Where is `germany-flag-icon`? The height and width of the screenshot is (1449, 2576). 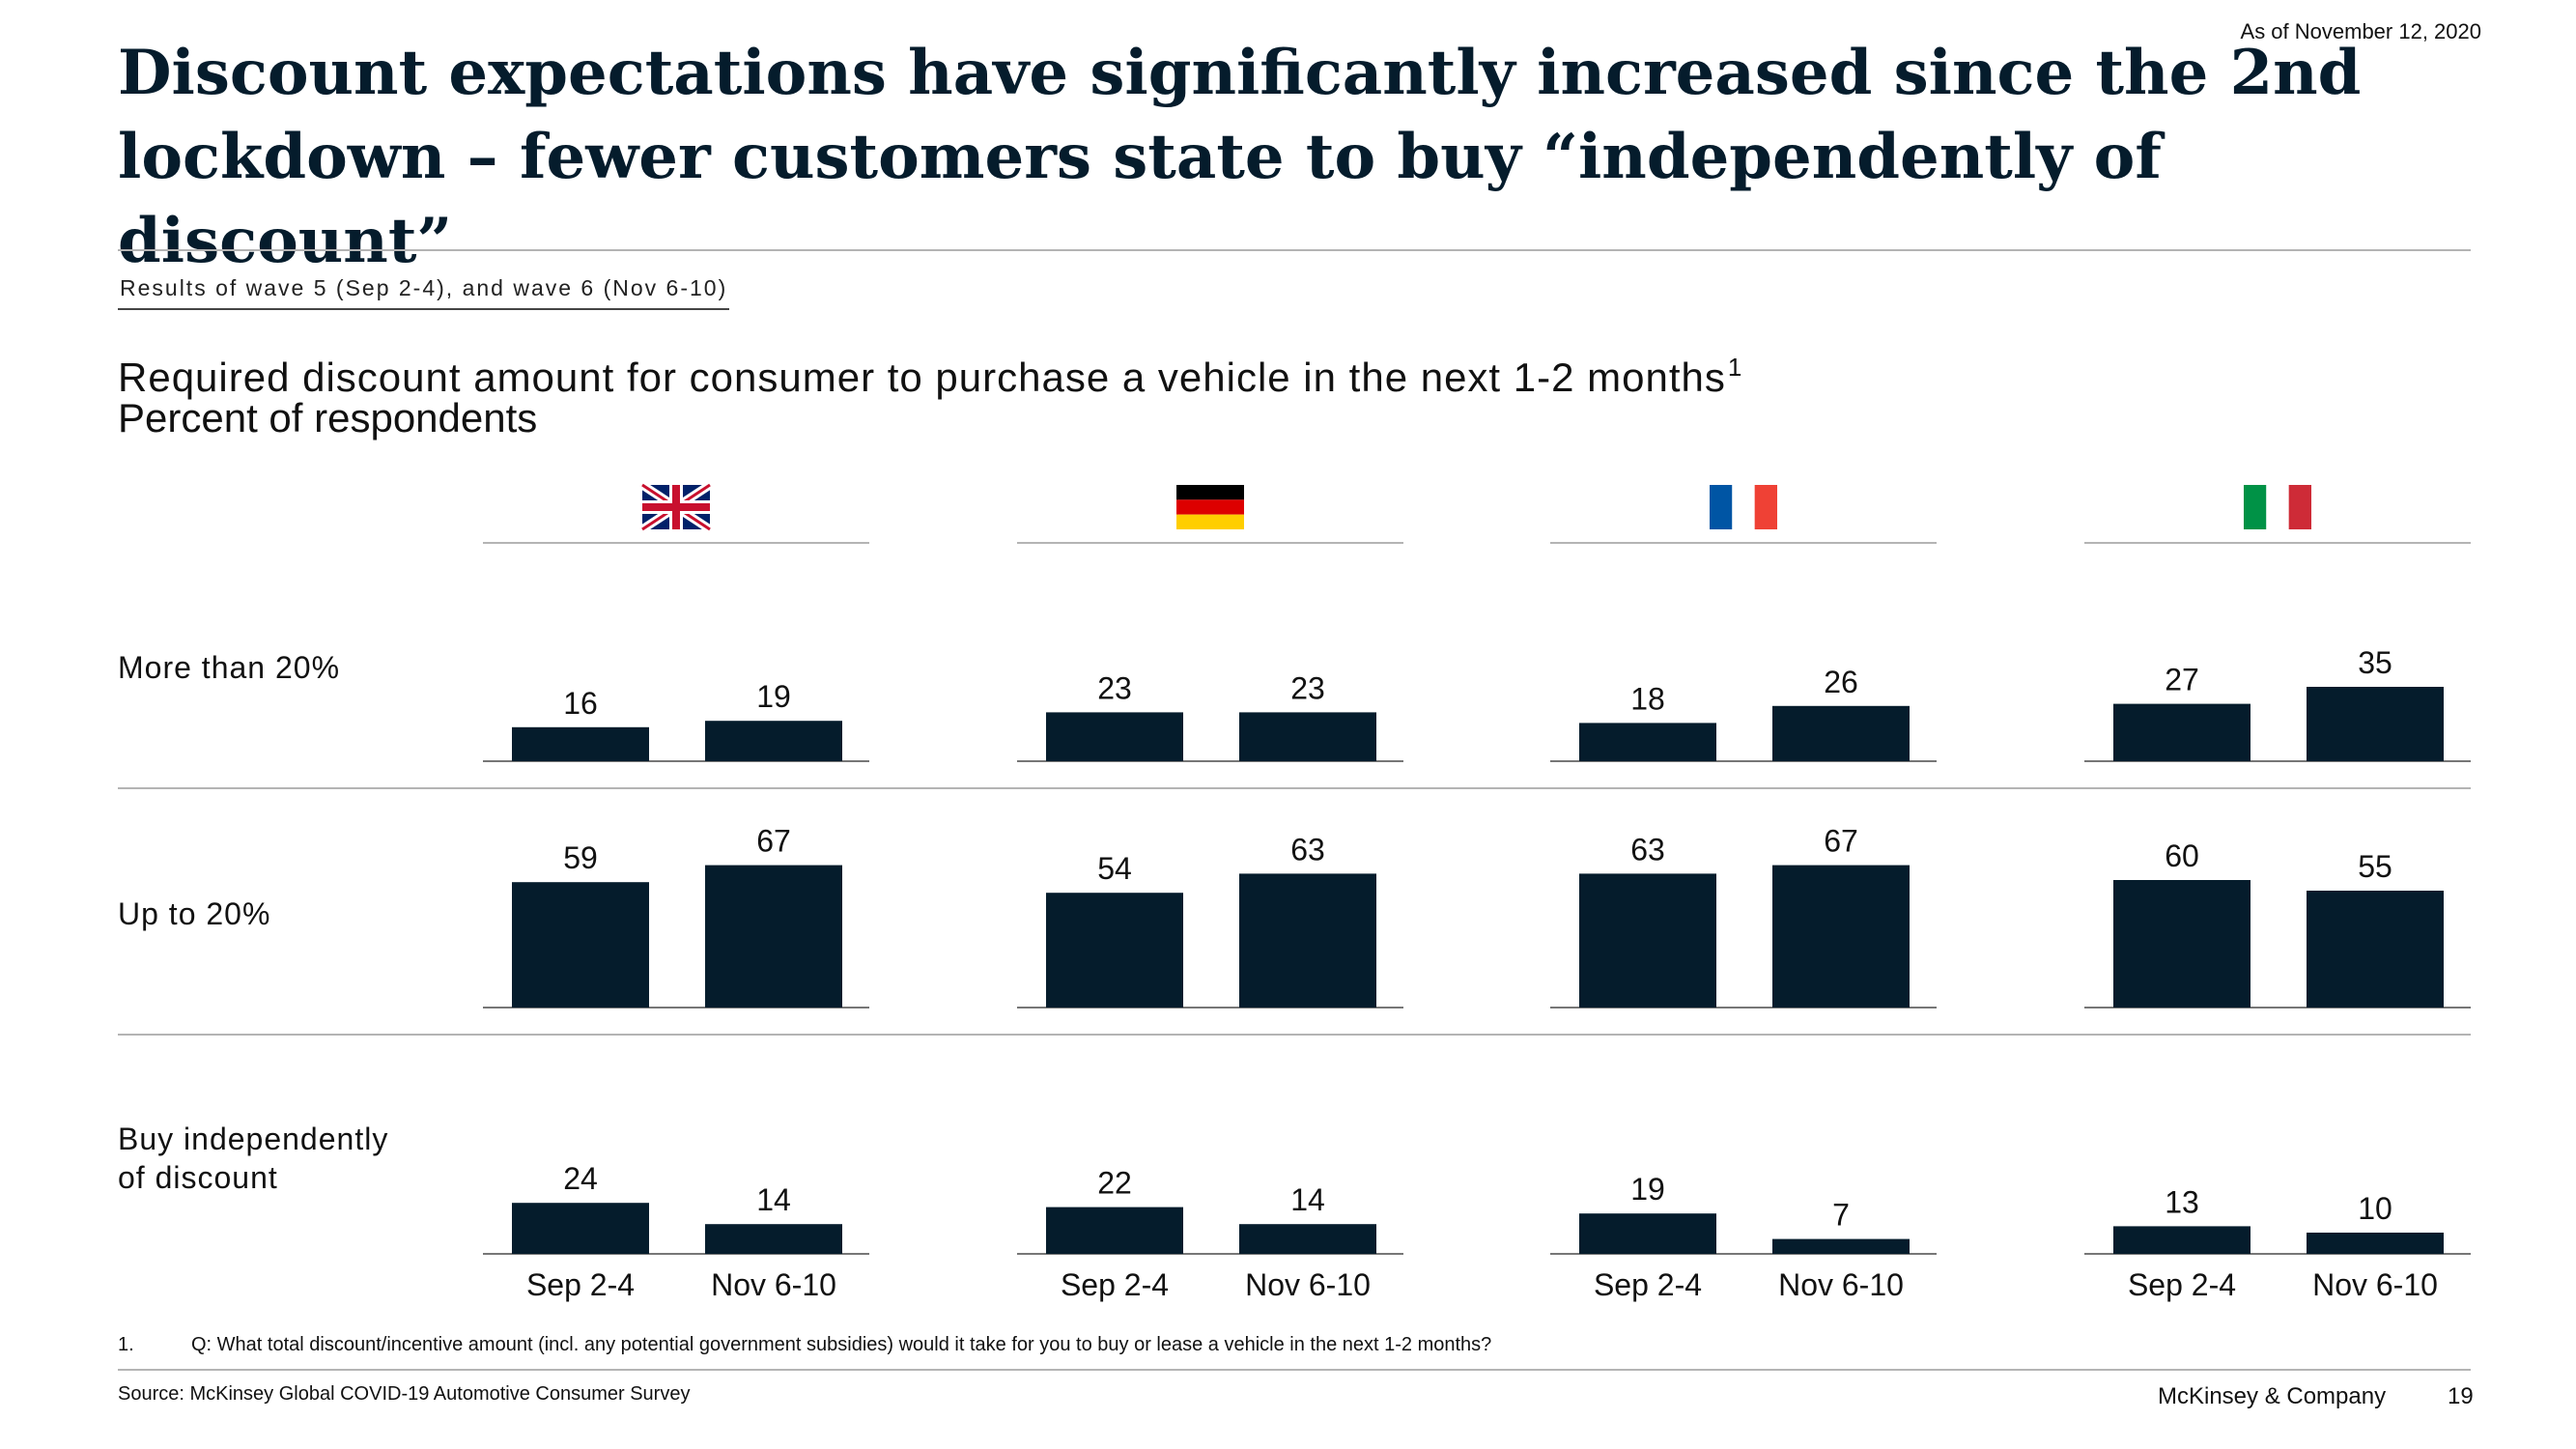 germany-flag-icon is located at coordinates (1210, 507).